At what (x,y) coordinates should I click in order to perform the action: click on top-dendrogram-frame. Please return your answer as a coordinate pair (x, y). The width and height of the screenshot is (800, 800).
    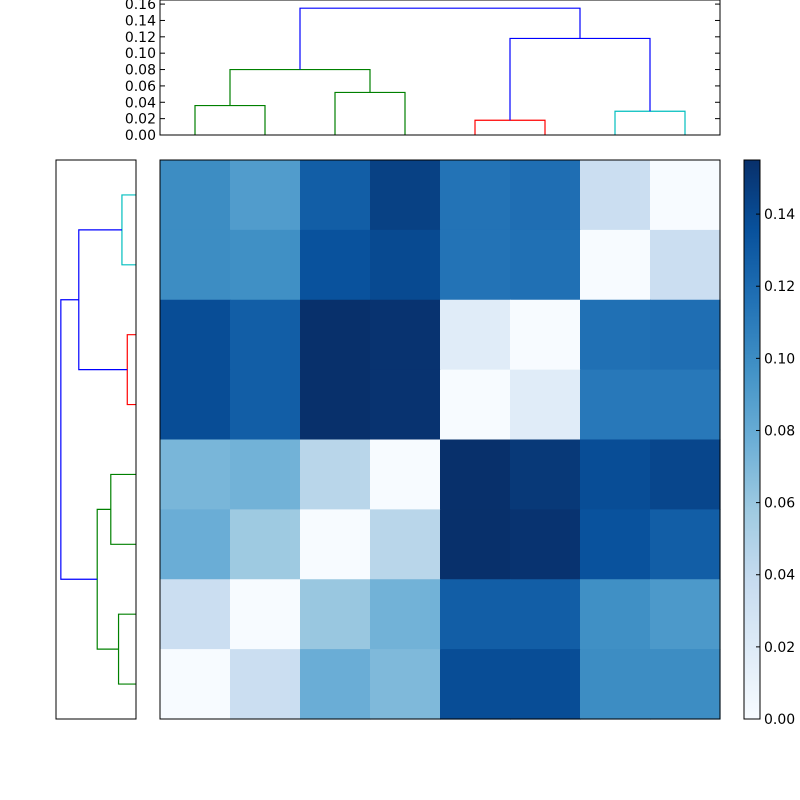
    Looking at the image, I should click on (440, 68).